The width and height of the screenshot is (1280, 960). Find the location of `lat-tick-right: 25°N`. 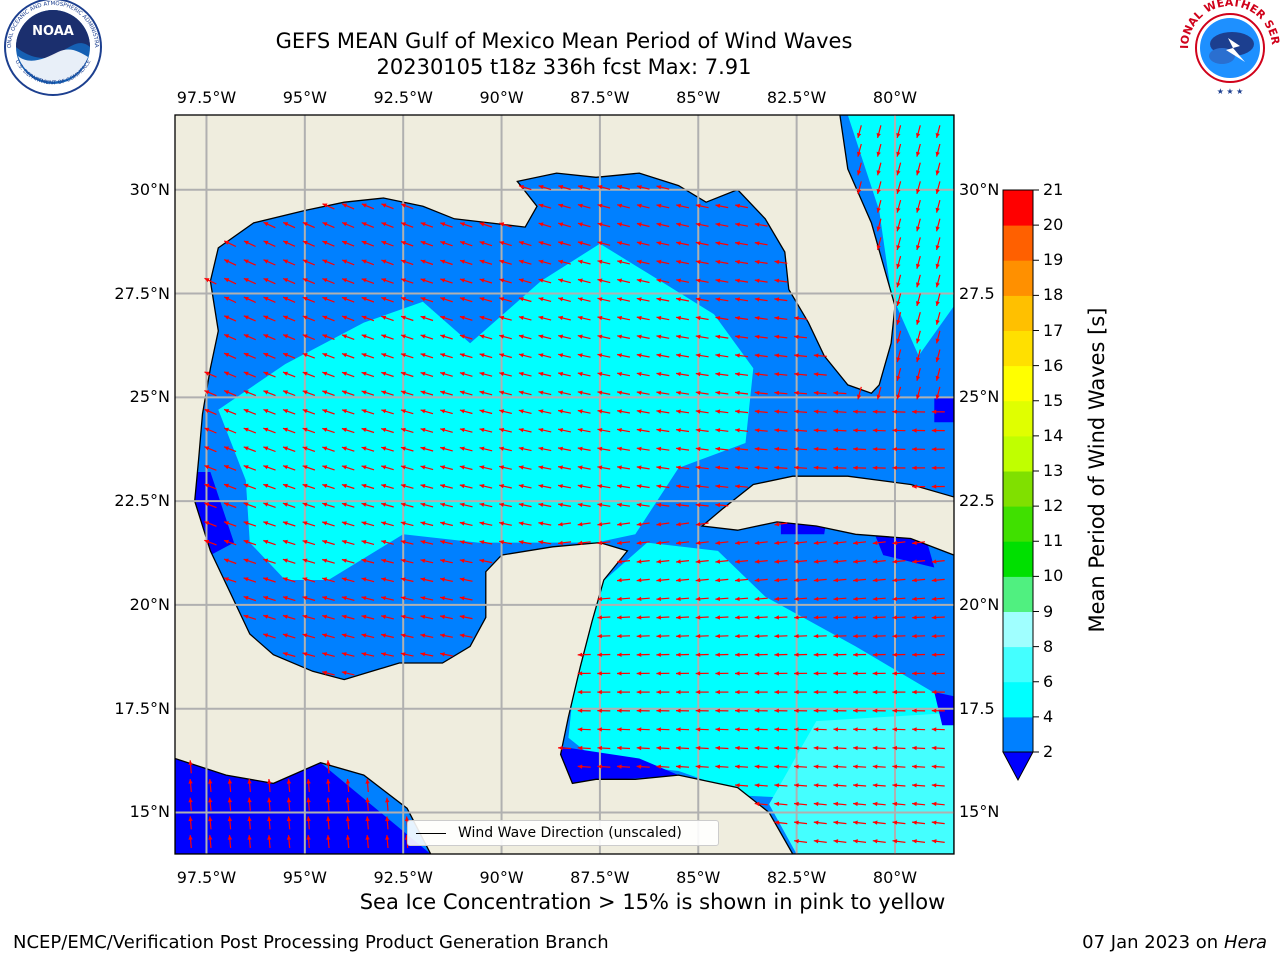

lat-tick-right: 25°N is located at coordinates (979, 397).